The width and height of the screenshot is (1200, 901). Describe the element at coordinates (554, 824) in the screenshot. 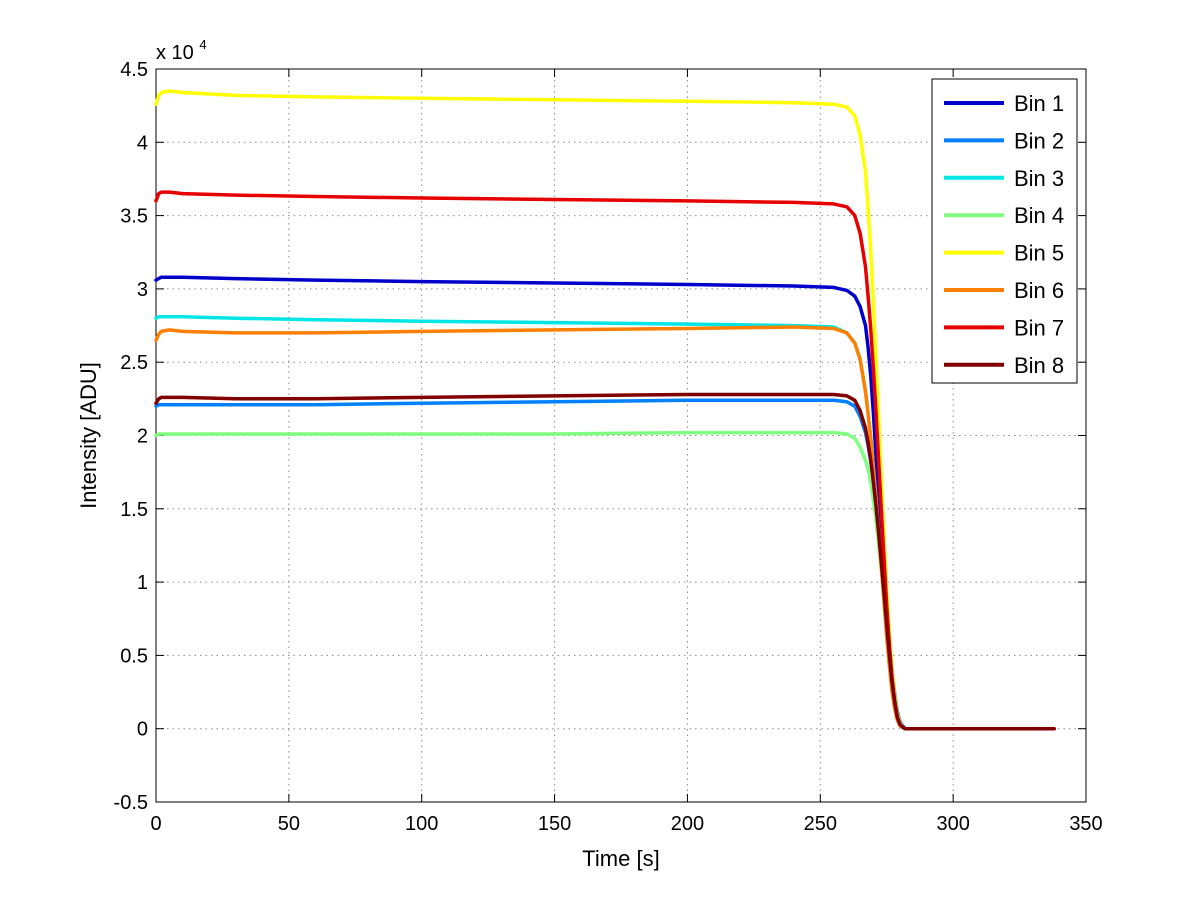

I see `x-tick-label: 150` at that location.